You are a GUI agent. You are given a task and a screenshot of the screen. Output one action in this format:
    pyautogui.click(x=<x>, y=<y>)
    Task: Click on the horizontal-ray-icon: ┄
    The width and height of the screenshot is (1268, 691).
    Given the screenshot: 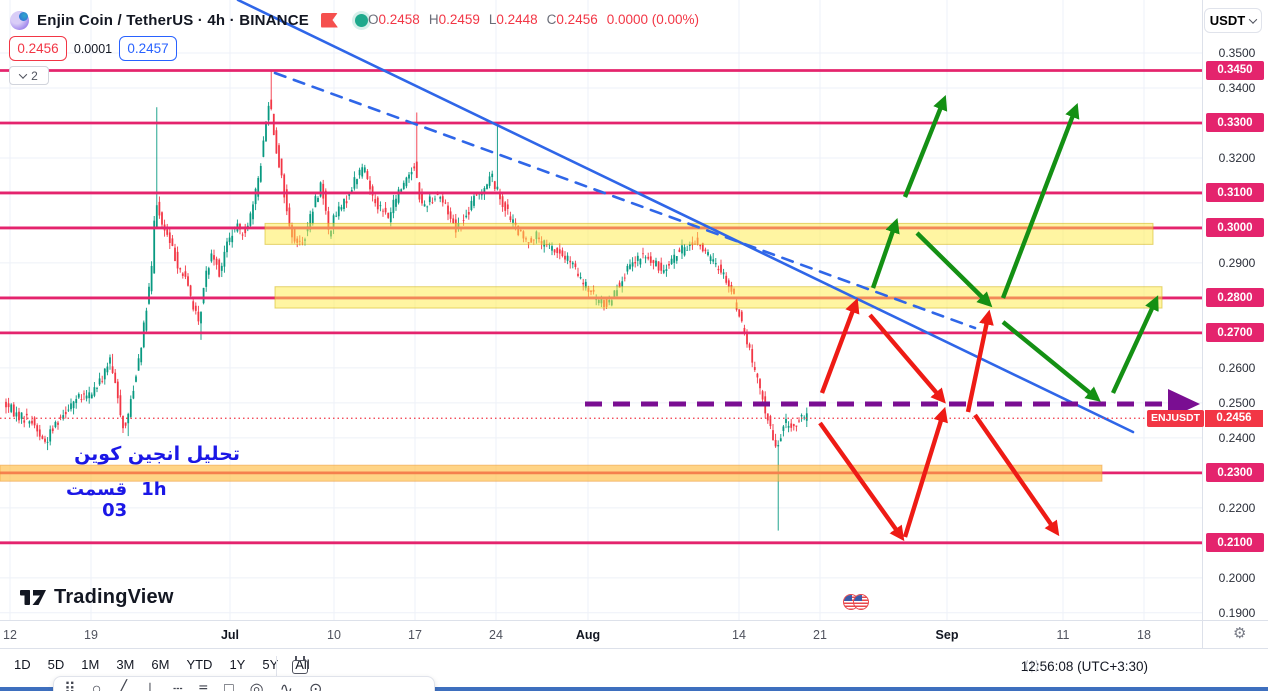 What is the action you would take?
    pyautogui.click(x=177, y=686)
    